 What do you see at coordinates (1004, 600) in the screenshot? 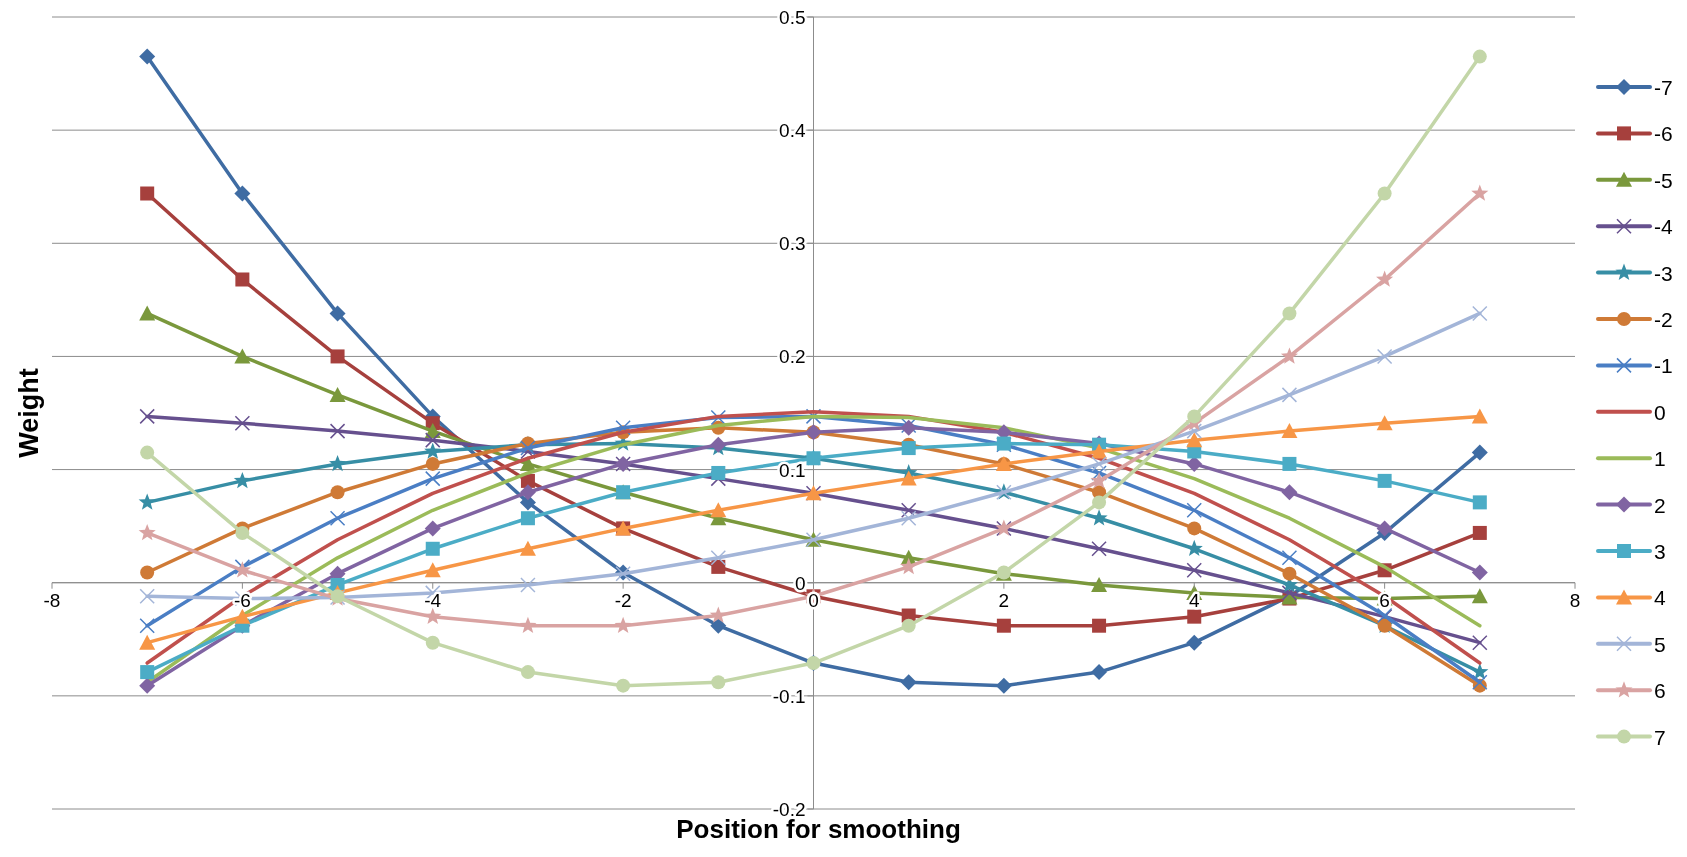
I see `x-tick-label: 2` at bounding box center [1004, 600].